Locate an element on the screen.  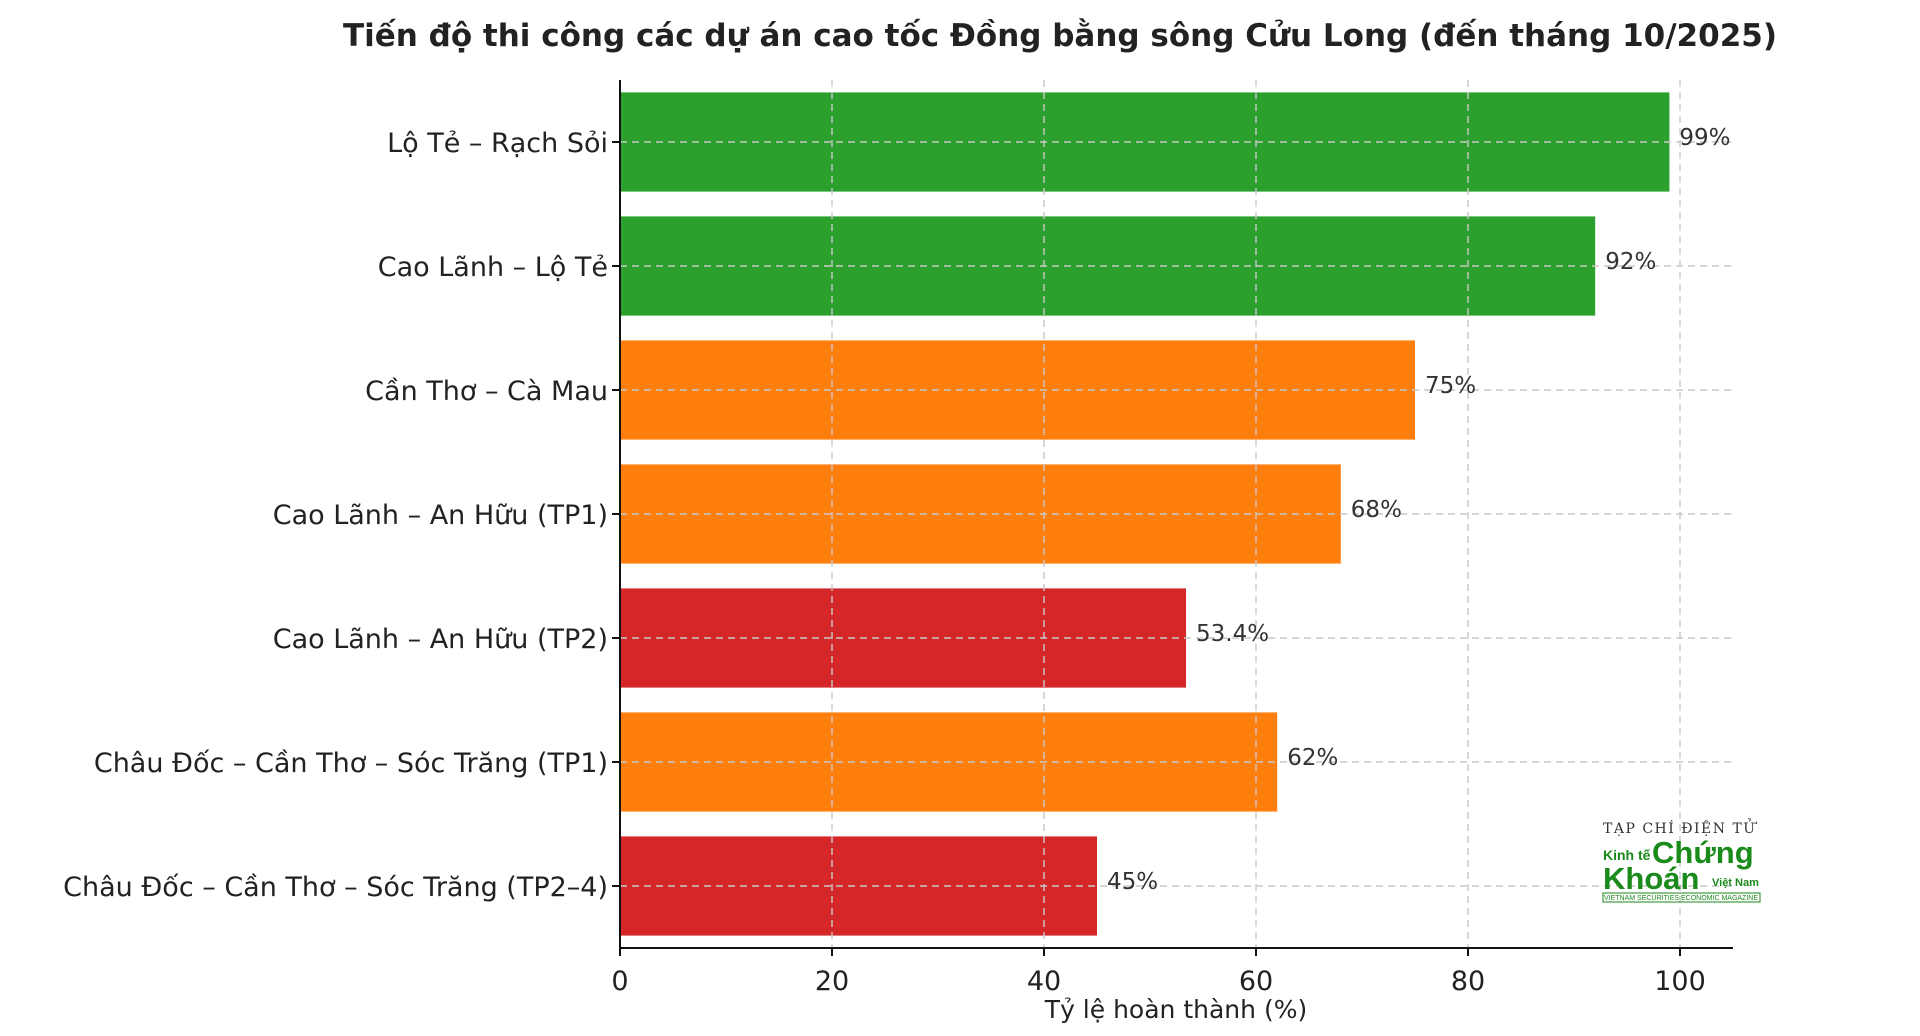
x-tick-label: 60 is located at coordinates (1256, 981).